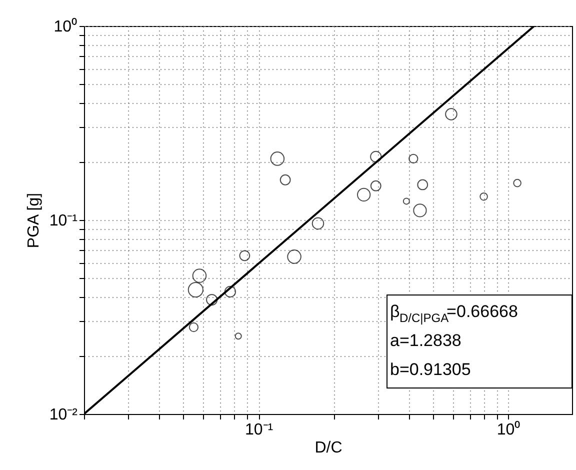  I want to click on y-tick-label: 10⁰, so click(66, 27).